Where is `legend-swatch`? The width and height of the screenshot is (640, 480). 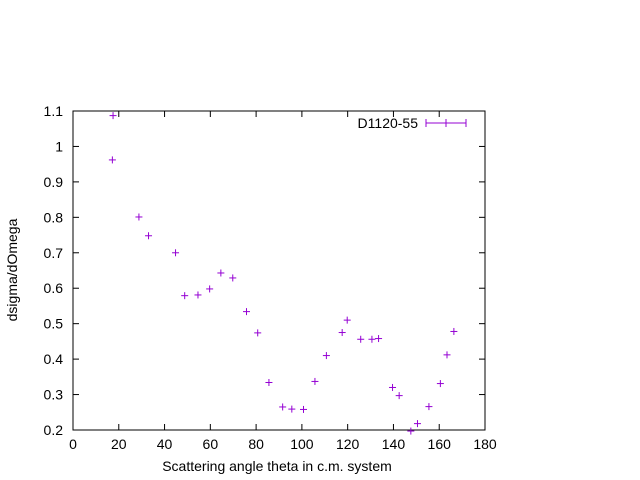 legend-swatch is located at coordinates (446, 123).